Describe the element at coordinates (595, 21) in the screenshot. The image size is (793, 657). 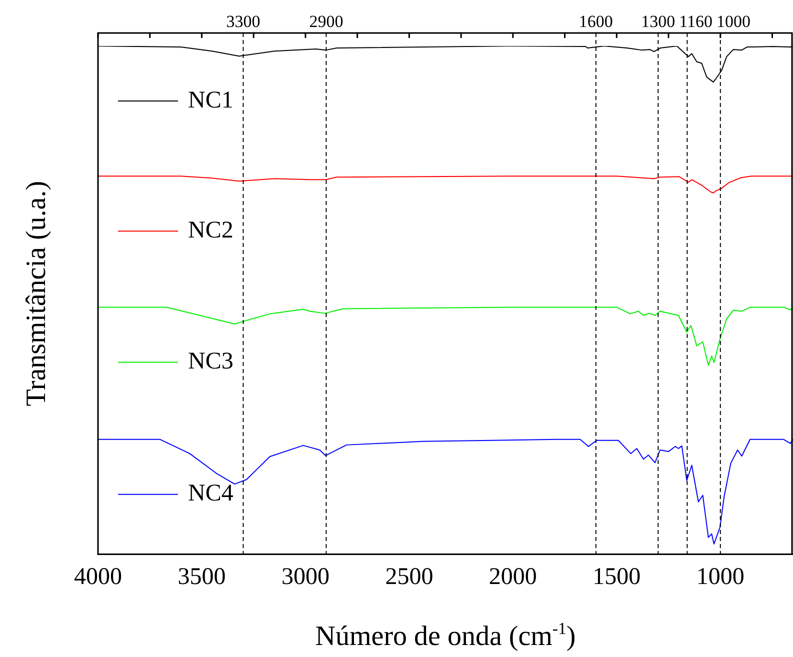
I see `ref-line-label: 1600` at that location.